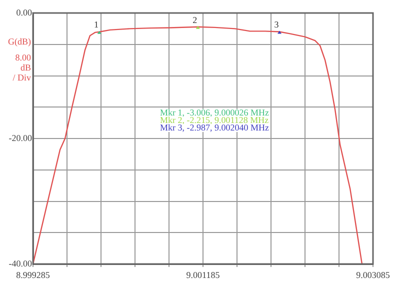 The width and height of the screenshot is (400, 298). I want to click on annotation: 3, so click(277, 25).